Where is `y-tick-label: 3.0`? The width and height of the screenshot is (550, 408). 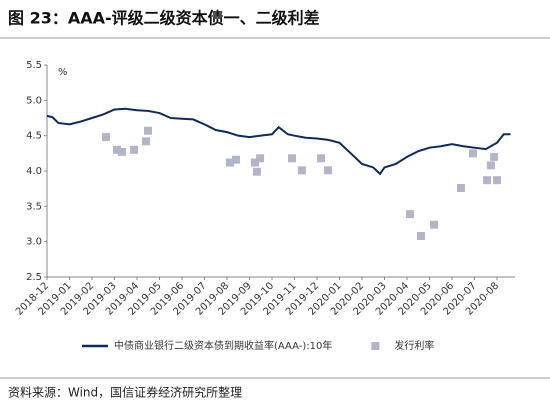
y-tick-label: 3.0 is located at coordinates (34, 242).